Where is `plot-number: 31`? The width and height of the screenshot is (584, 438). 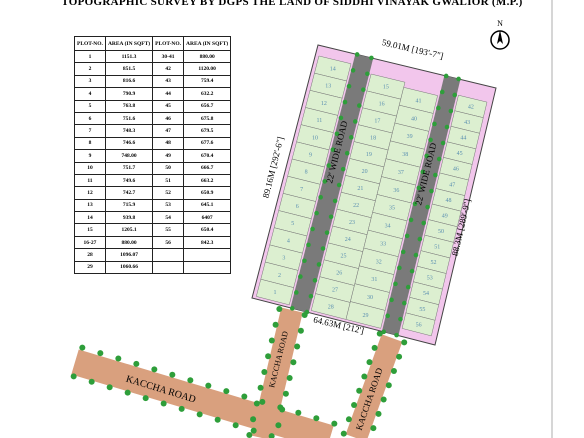 plot-number: 31 is located at coordinates (374, 280).